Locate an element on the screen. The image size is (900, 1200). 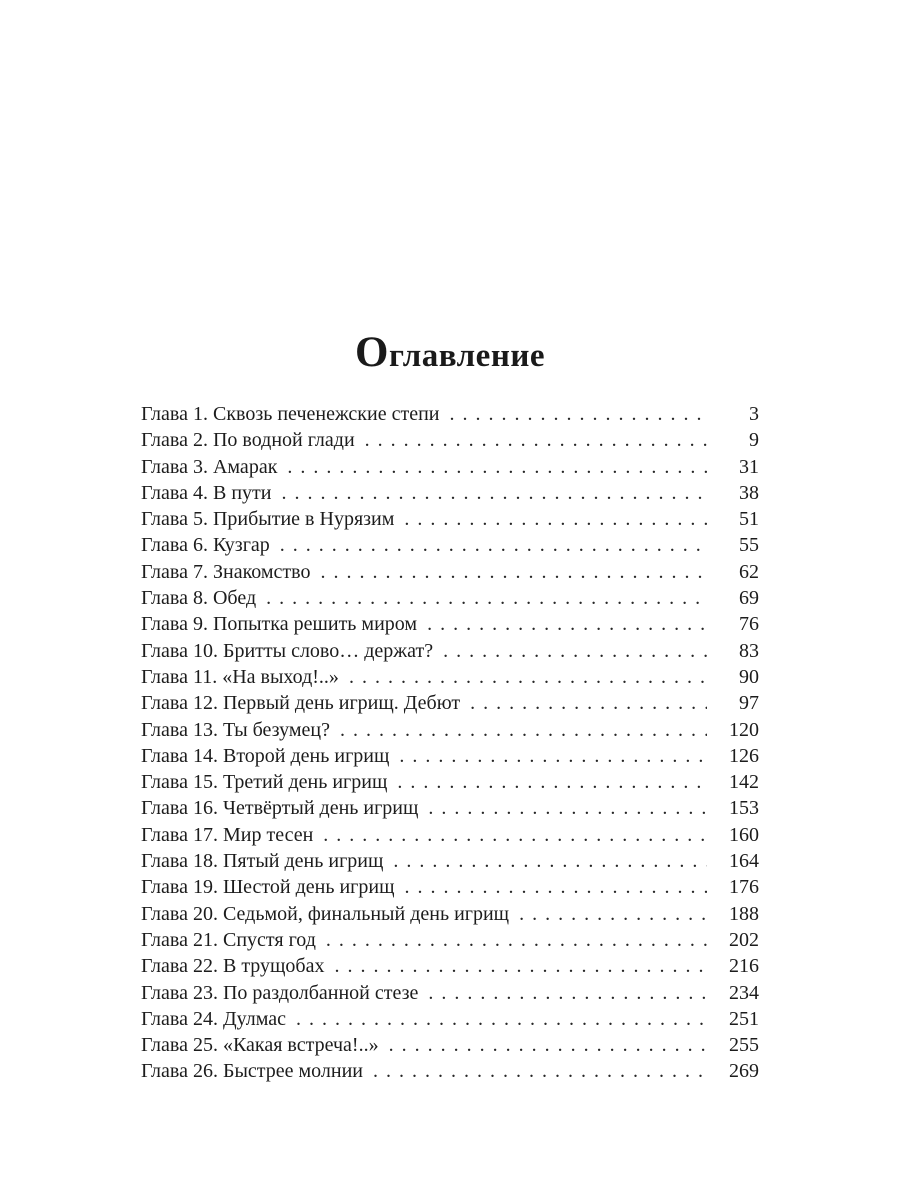
toc-entry-page-number: 51 is located at coordinates (749, 519).